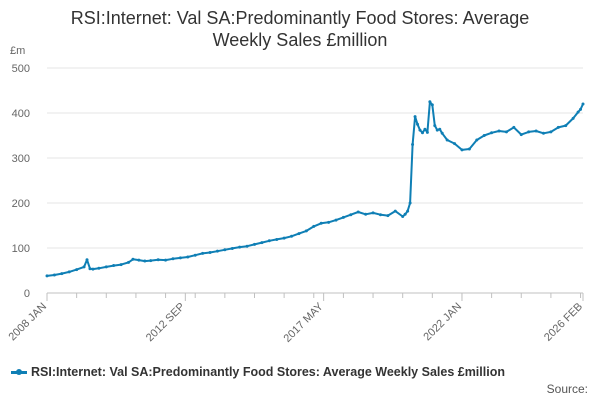 This screenshot has height=400, width=600. I want to click on x-tick-label: 2017 MAY, so click(304, 322).